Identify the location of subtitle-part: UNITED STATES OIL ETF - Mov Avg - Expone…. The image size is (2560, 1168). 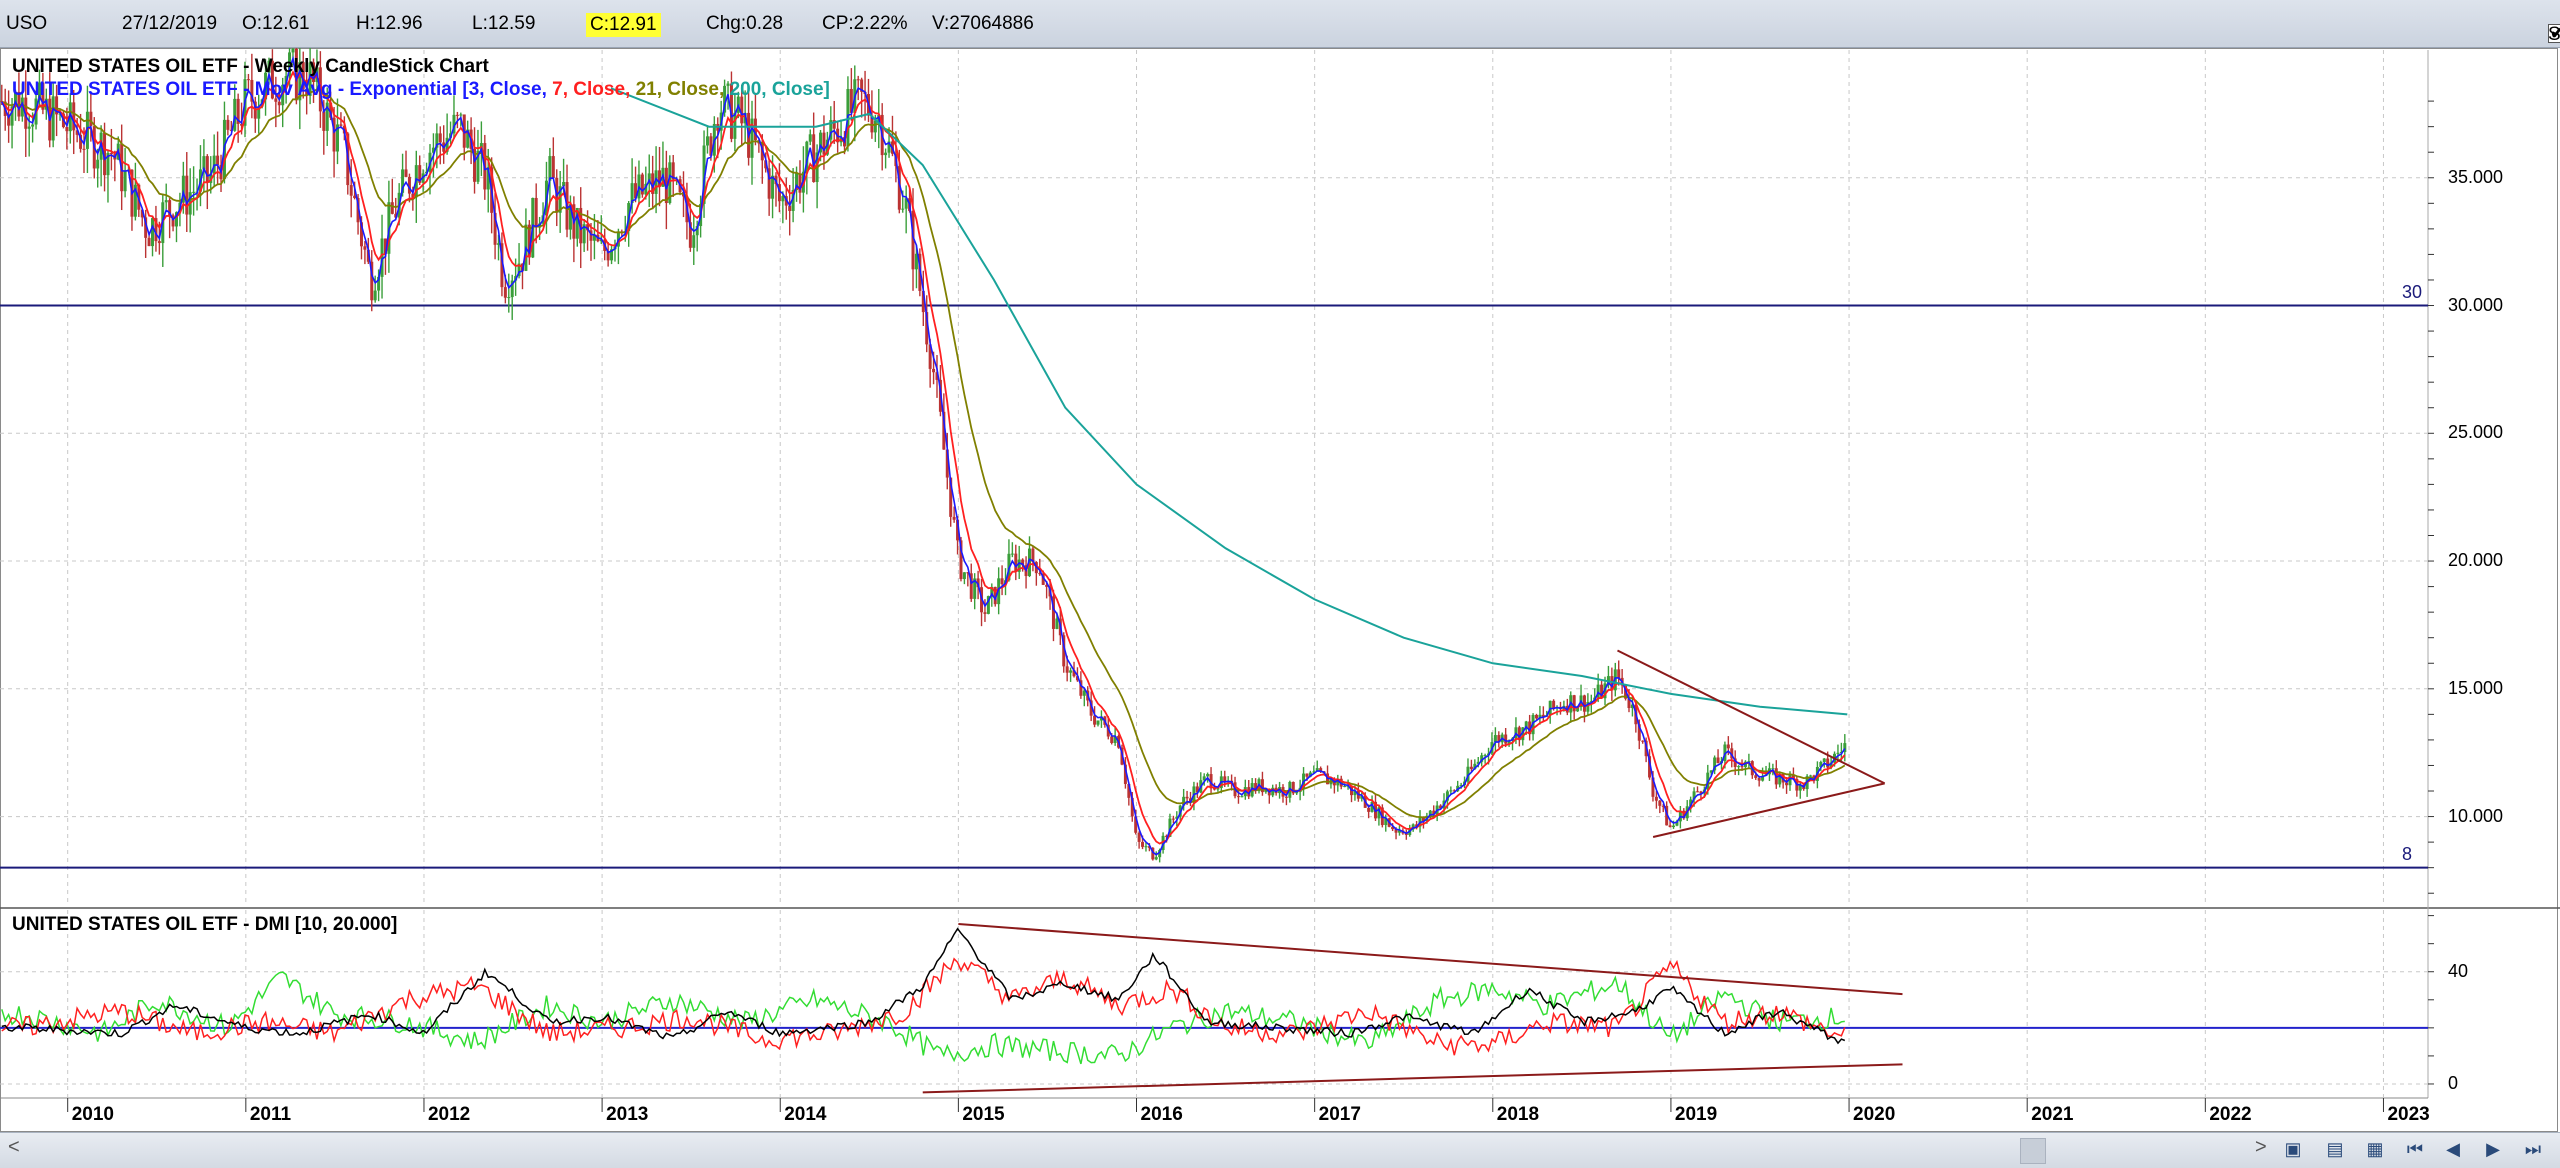
(282, 89).